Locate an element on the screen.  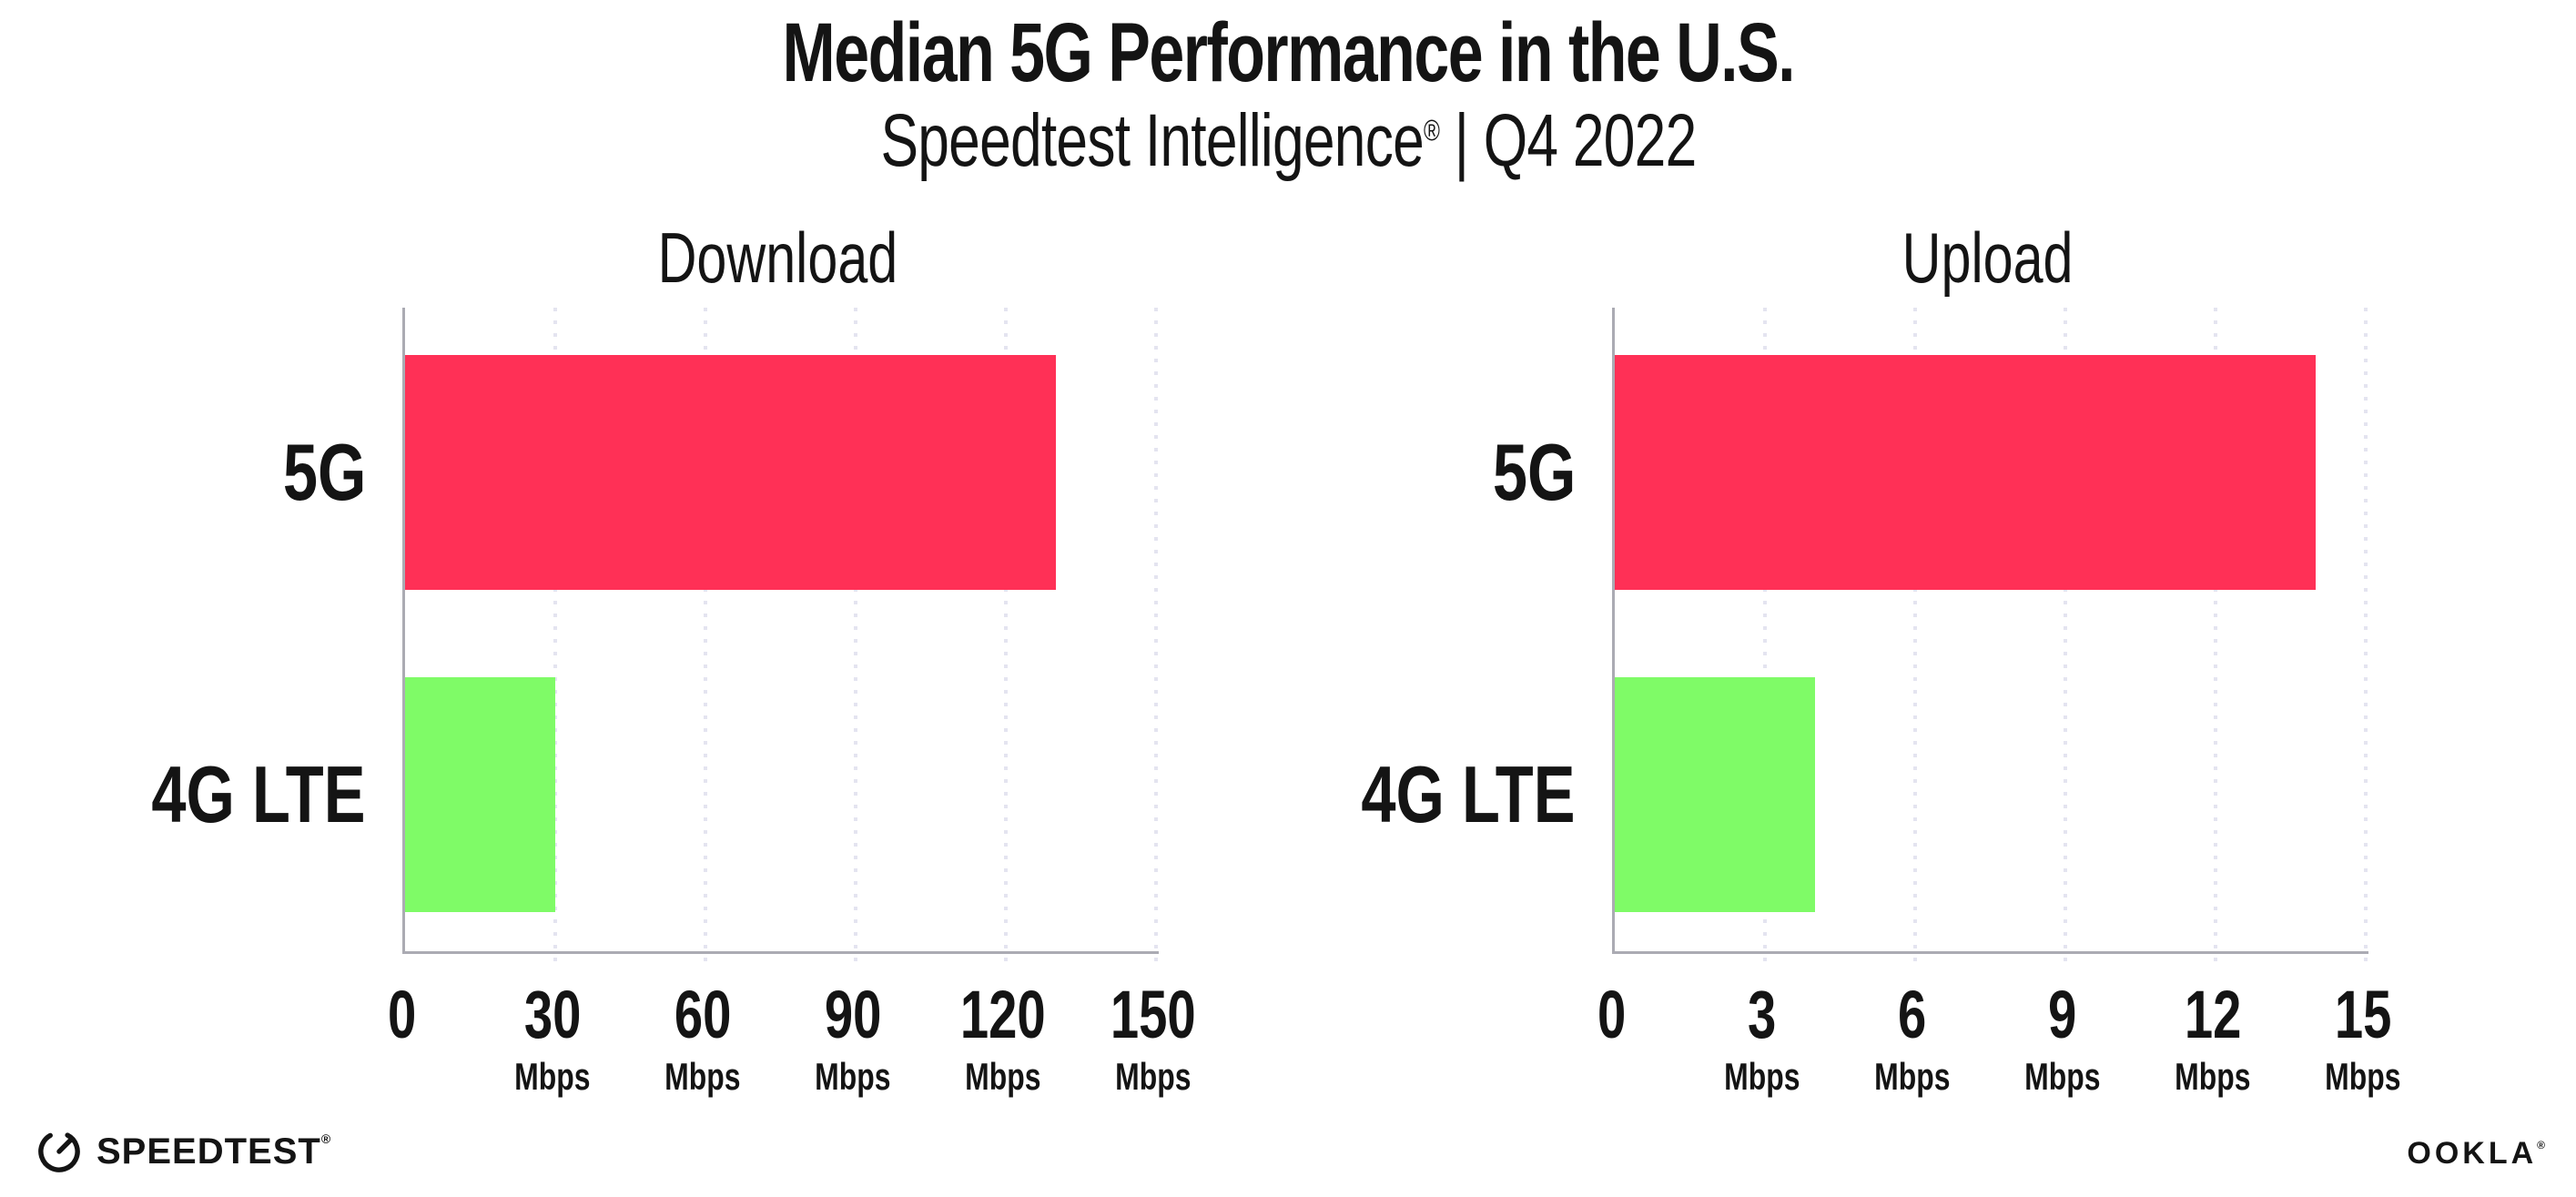
subtitle-period: | Q4 2022 is located at coordinates (1567, 140).